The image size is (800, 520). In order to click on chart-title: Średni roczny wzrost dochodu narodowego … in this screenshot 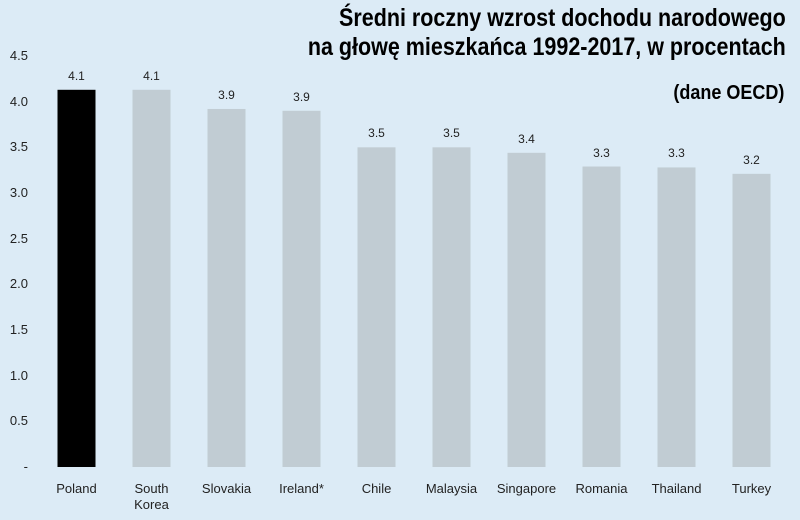, I will do `click(547, 32)`.